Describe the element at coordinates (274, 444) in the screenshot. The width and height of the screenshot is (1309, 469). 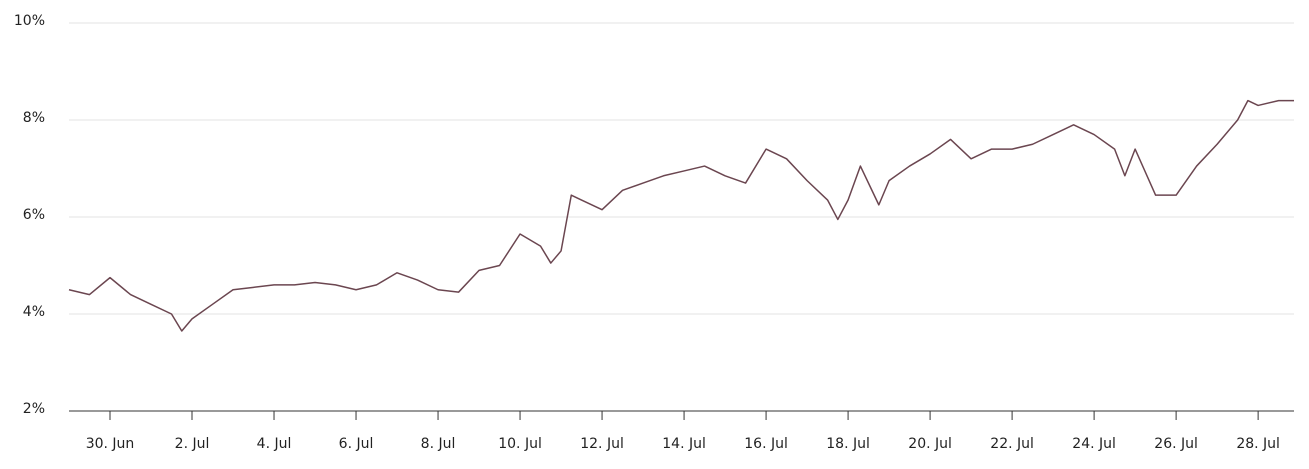
I see `x-tick-label: 4. Jul` at that location.